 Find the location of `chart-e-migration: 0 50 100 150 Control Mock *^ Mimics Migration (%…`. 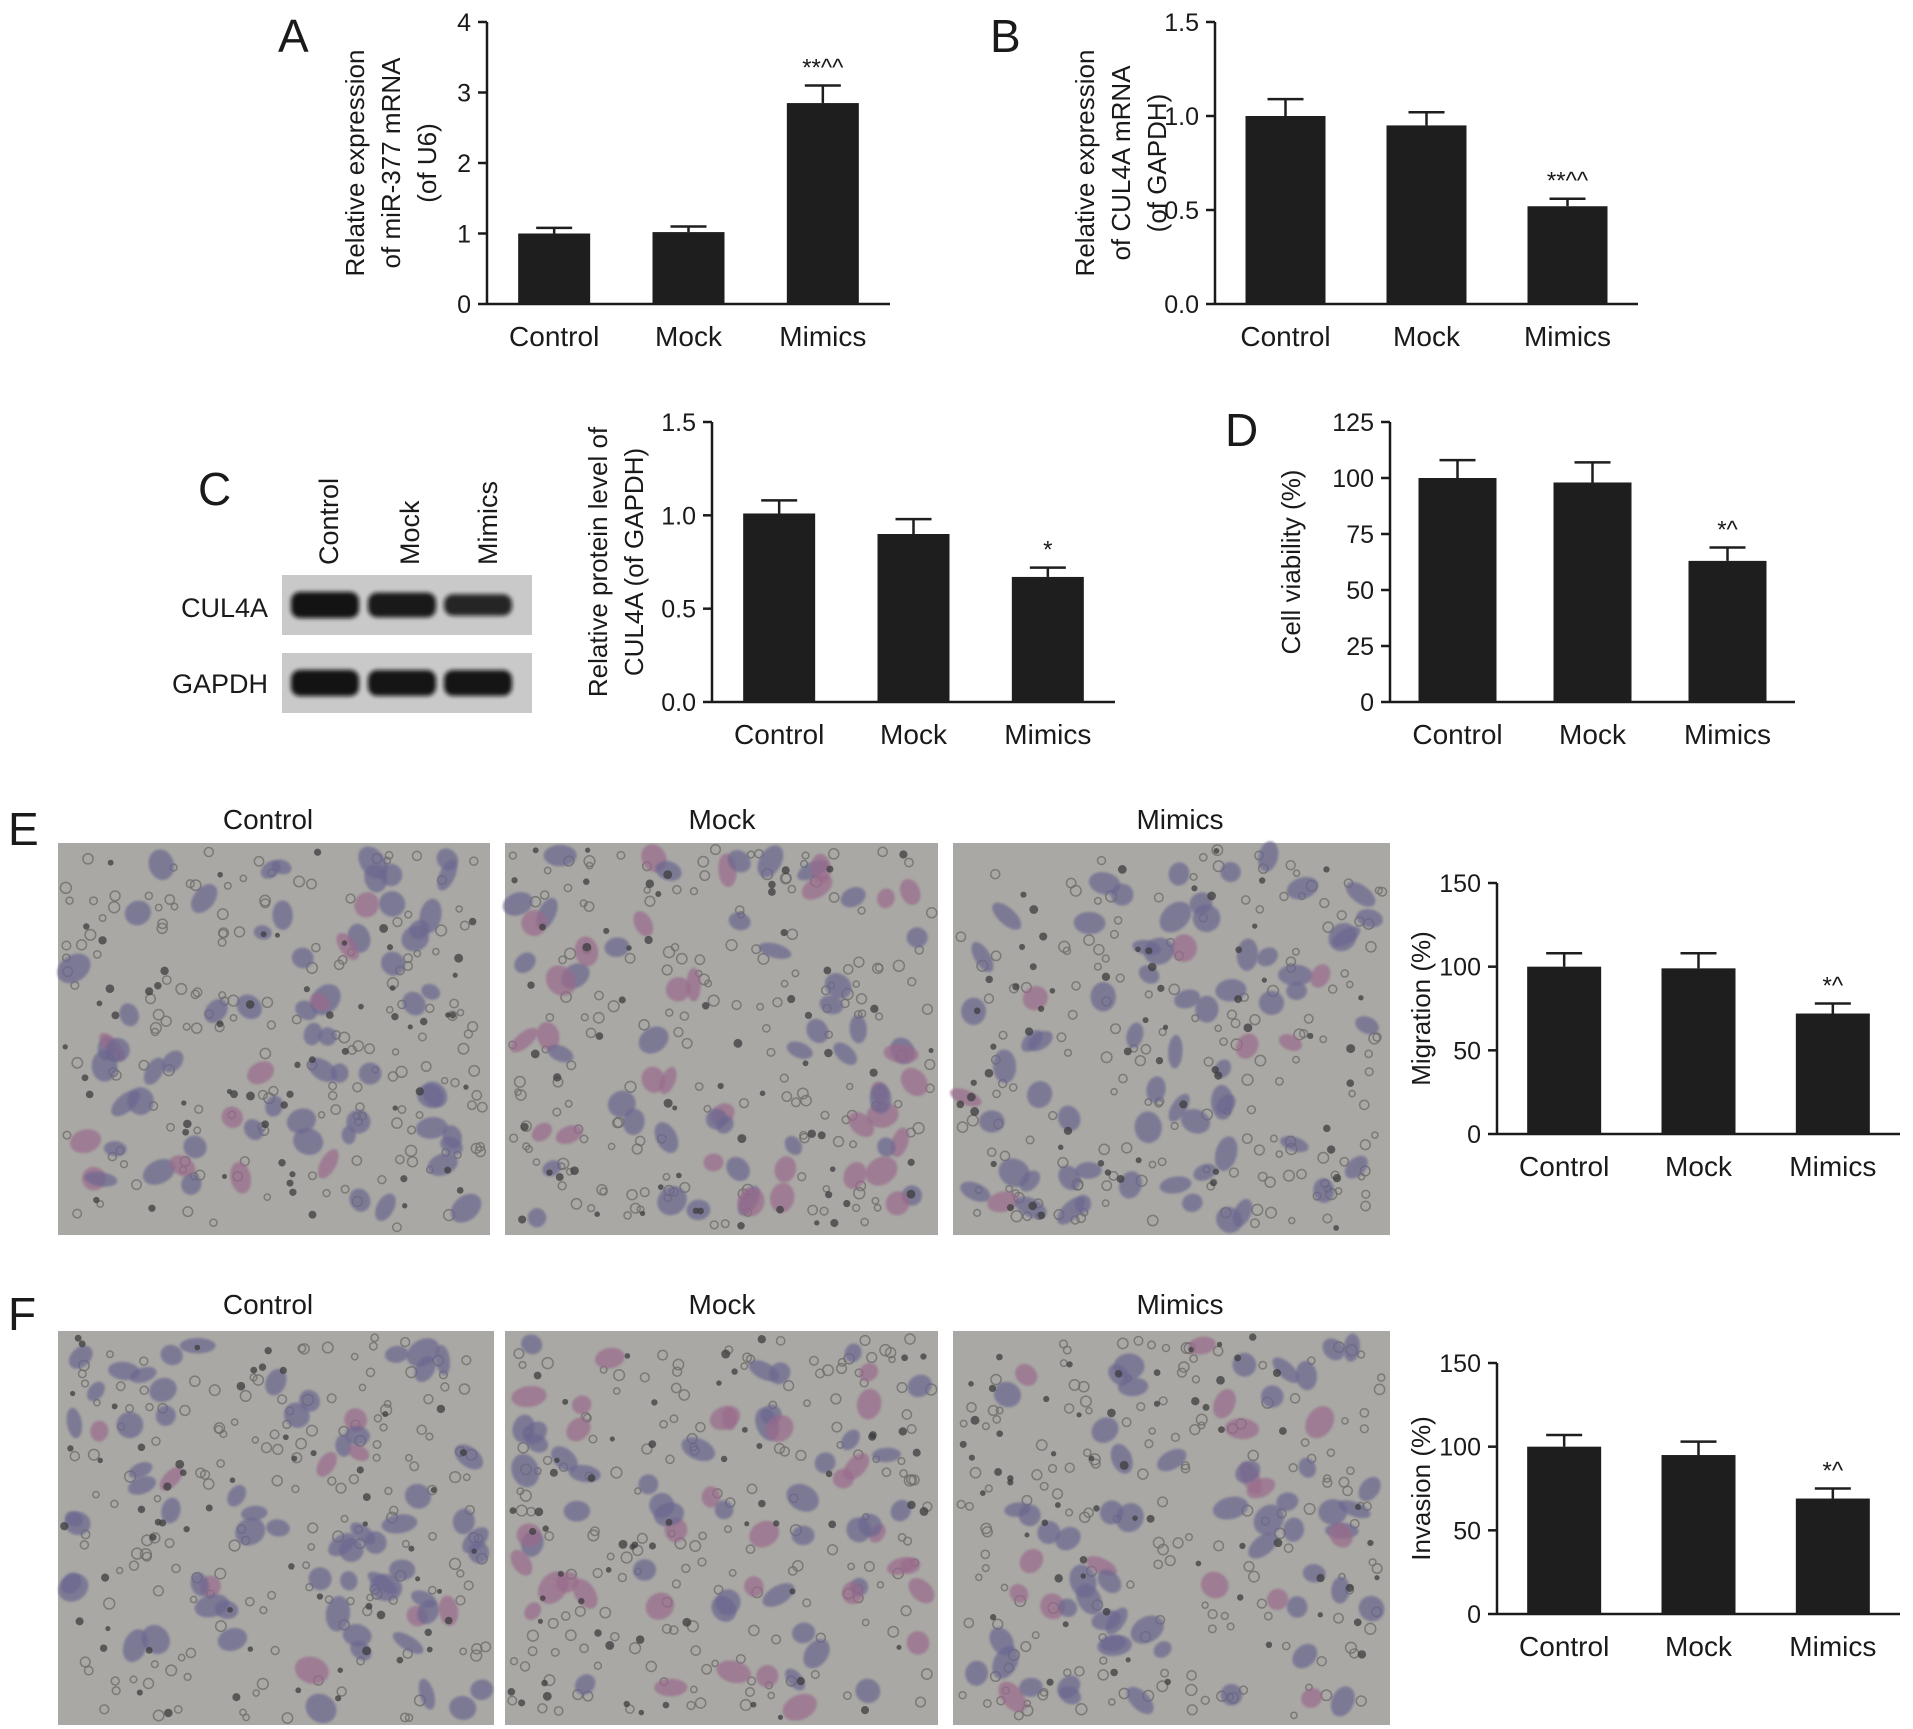

chart-e-migration: 0 50 100 150 Control Mock *^ Mimics Migration (%… is located at coordinates (1653, 1026).